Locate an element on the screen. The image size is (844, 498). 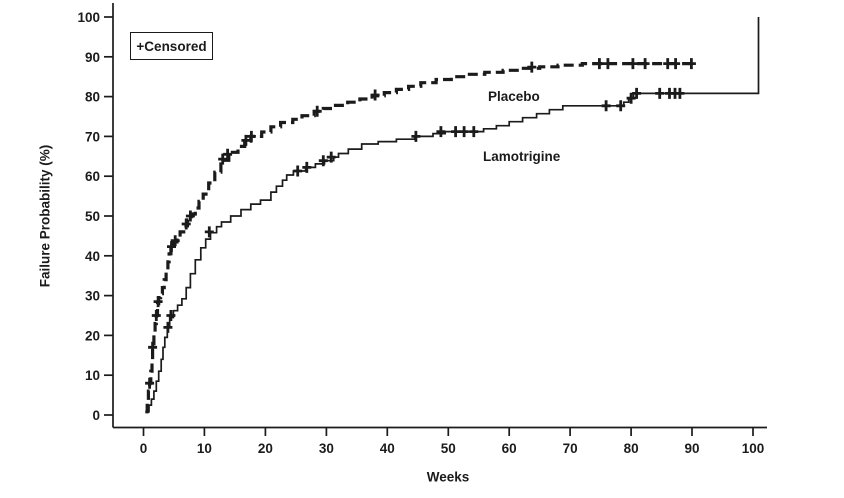
lamotrigine-series-label: Lamotrigine is located at coordinates (522, 156).